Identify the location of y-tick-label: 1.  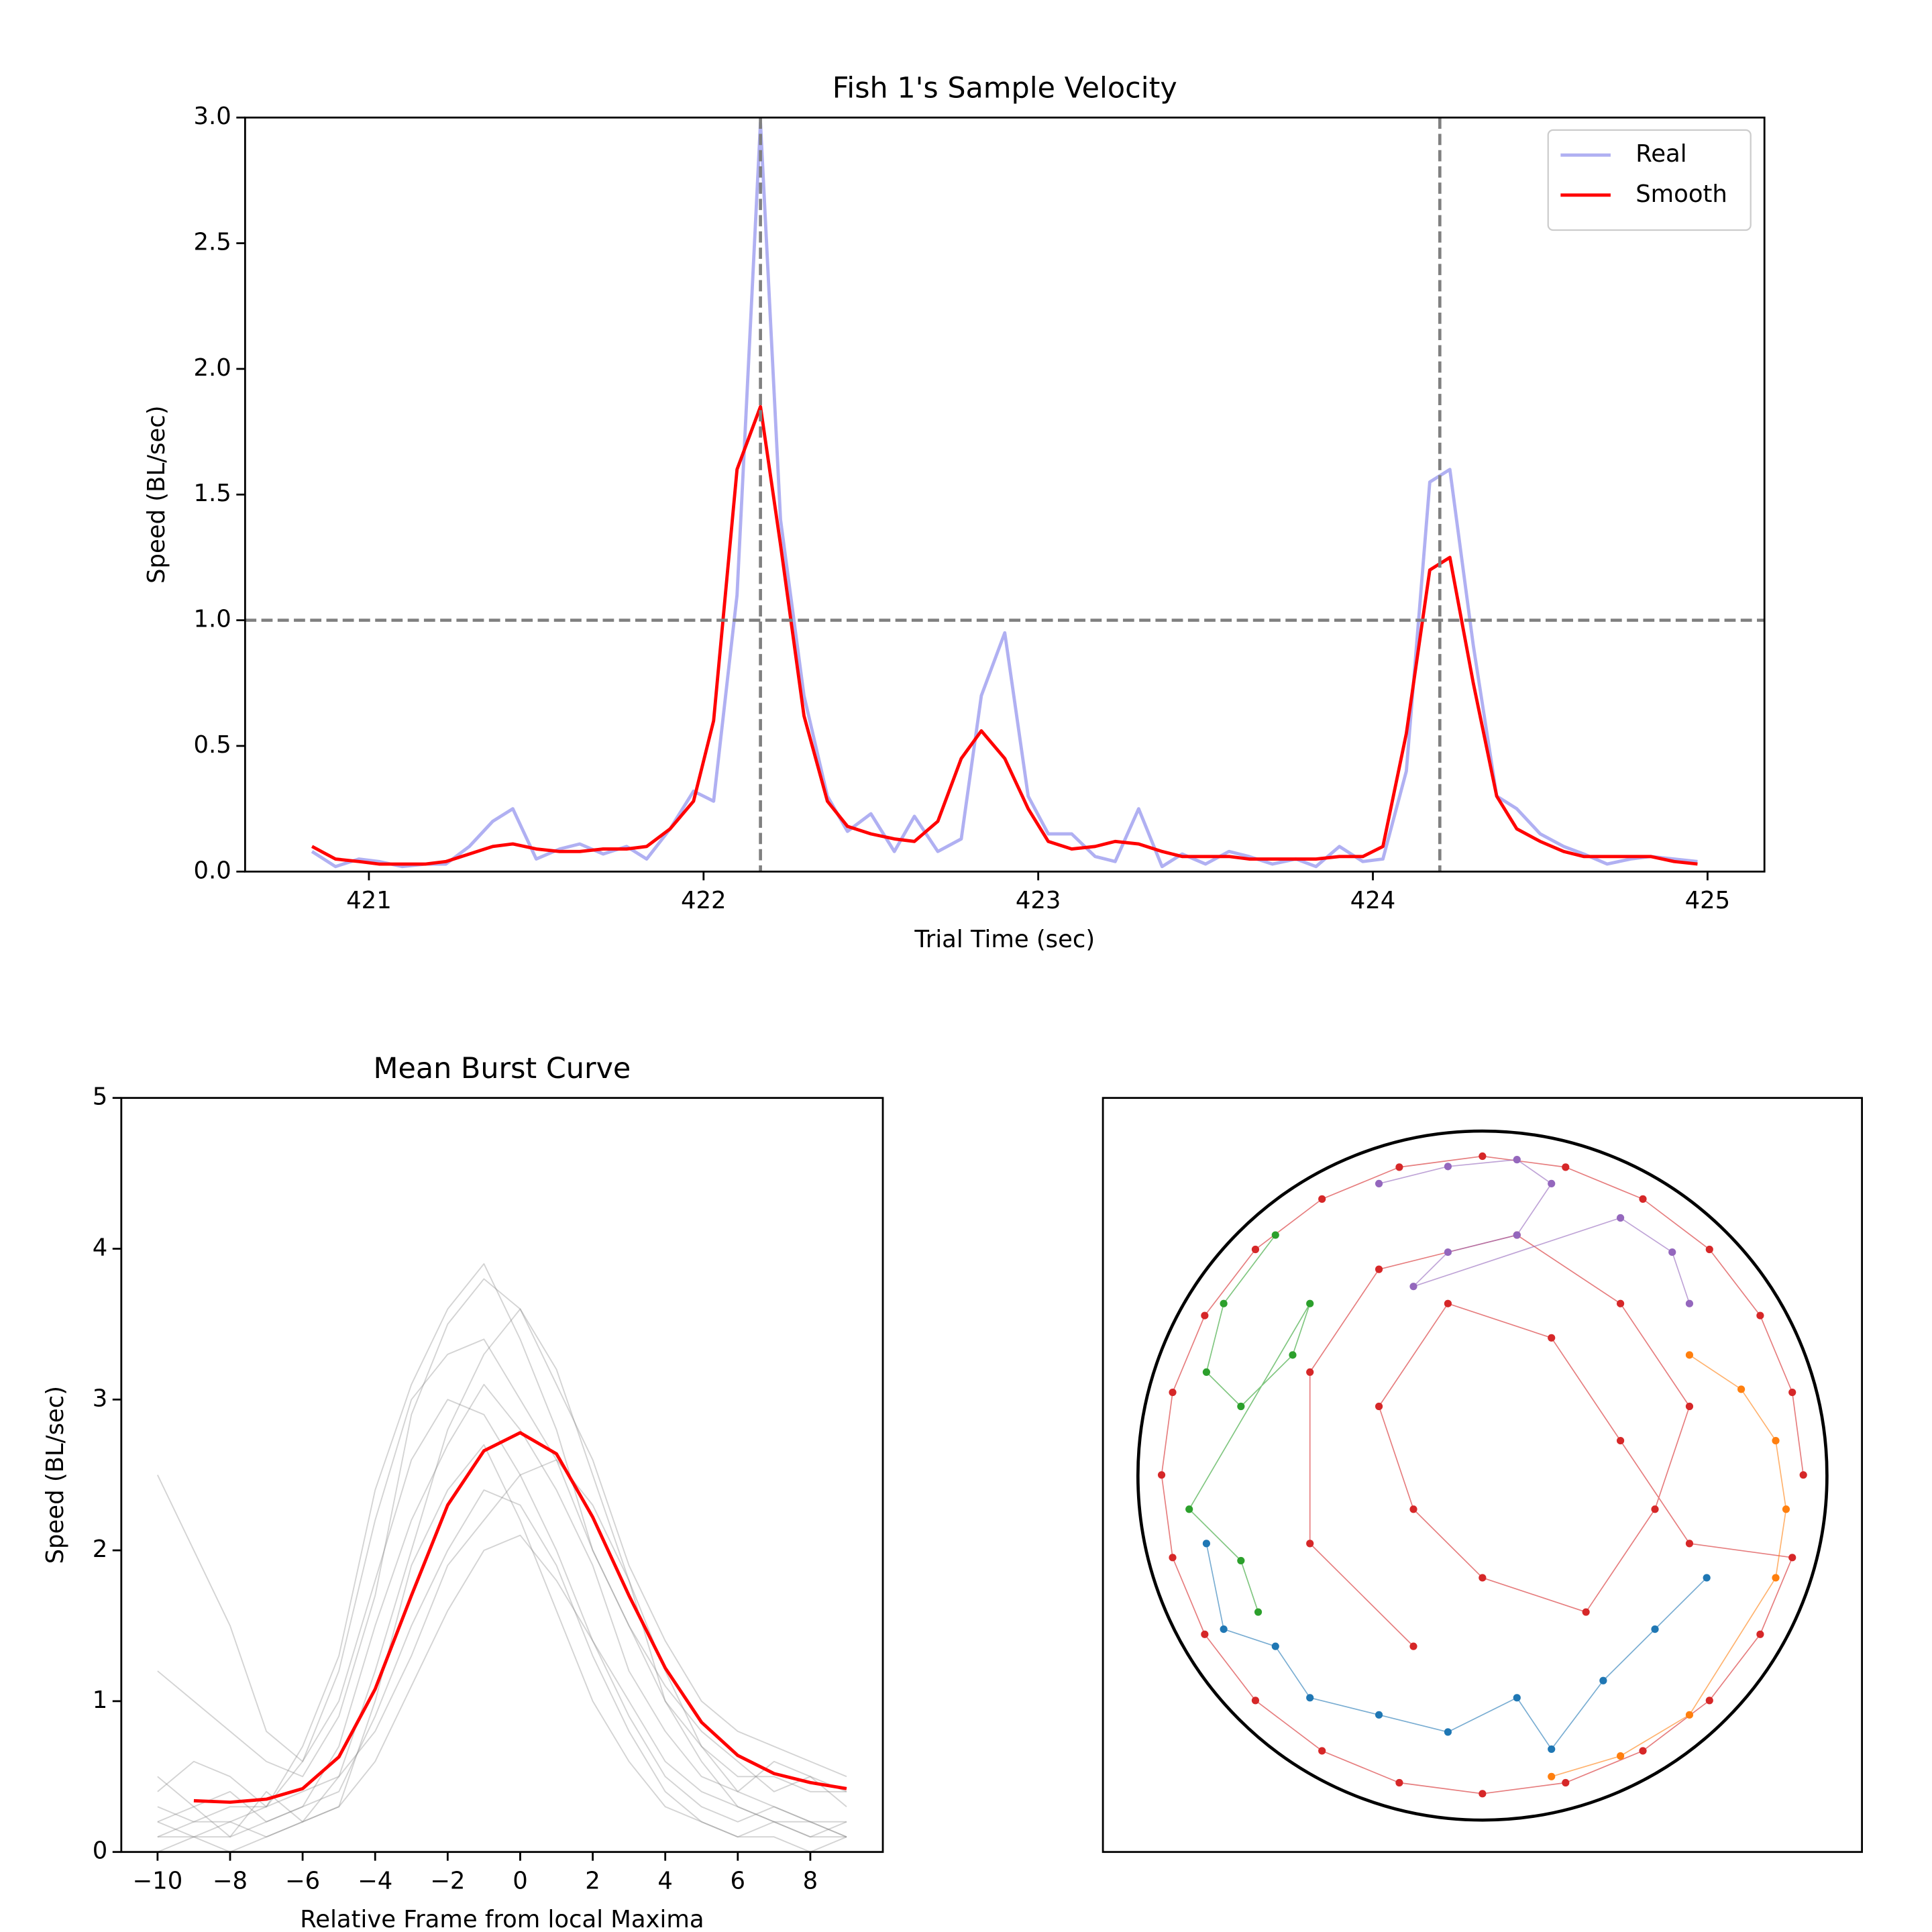
(100, 1700).